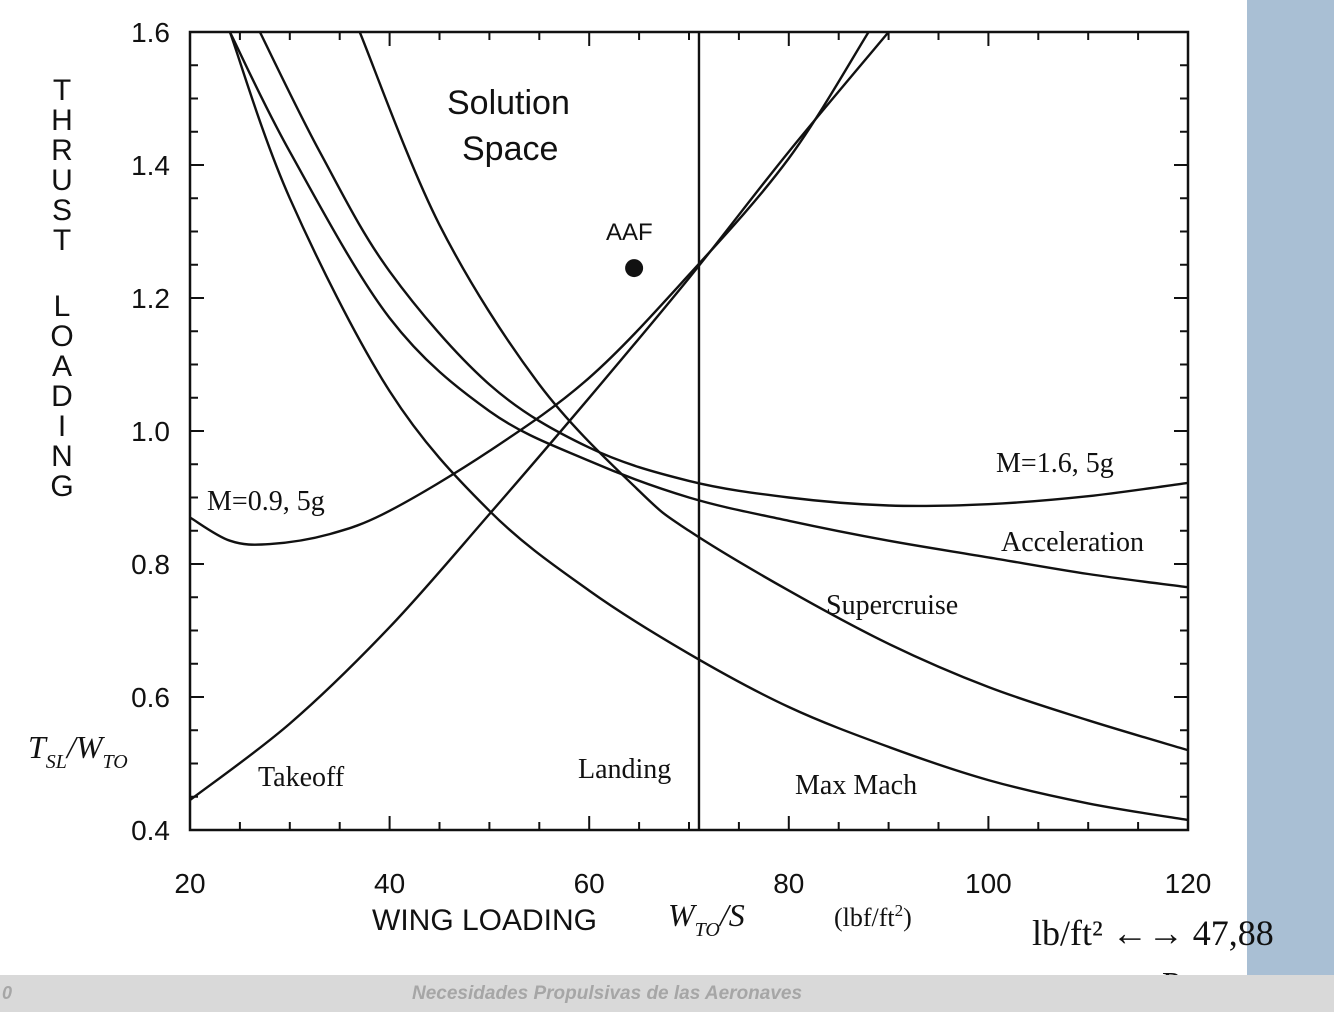 This screenshot has width=1334, height=1012. What do you see at coordinates (624, 769) in the screenshot?
I see `series-label-landing: Landing` at bounding box center [624, 769].